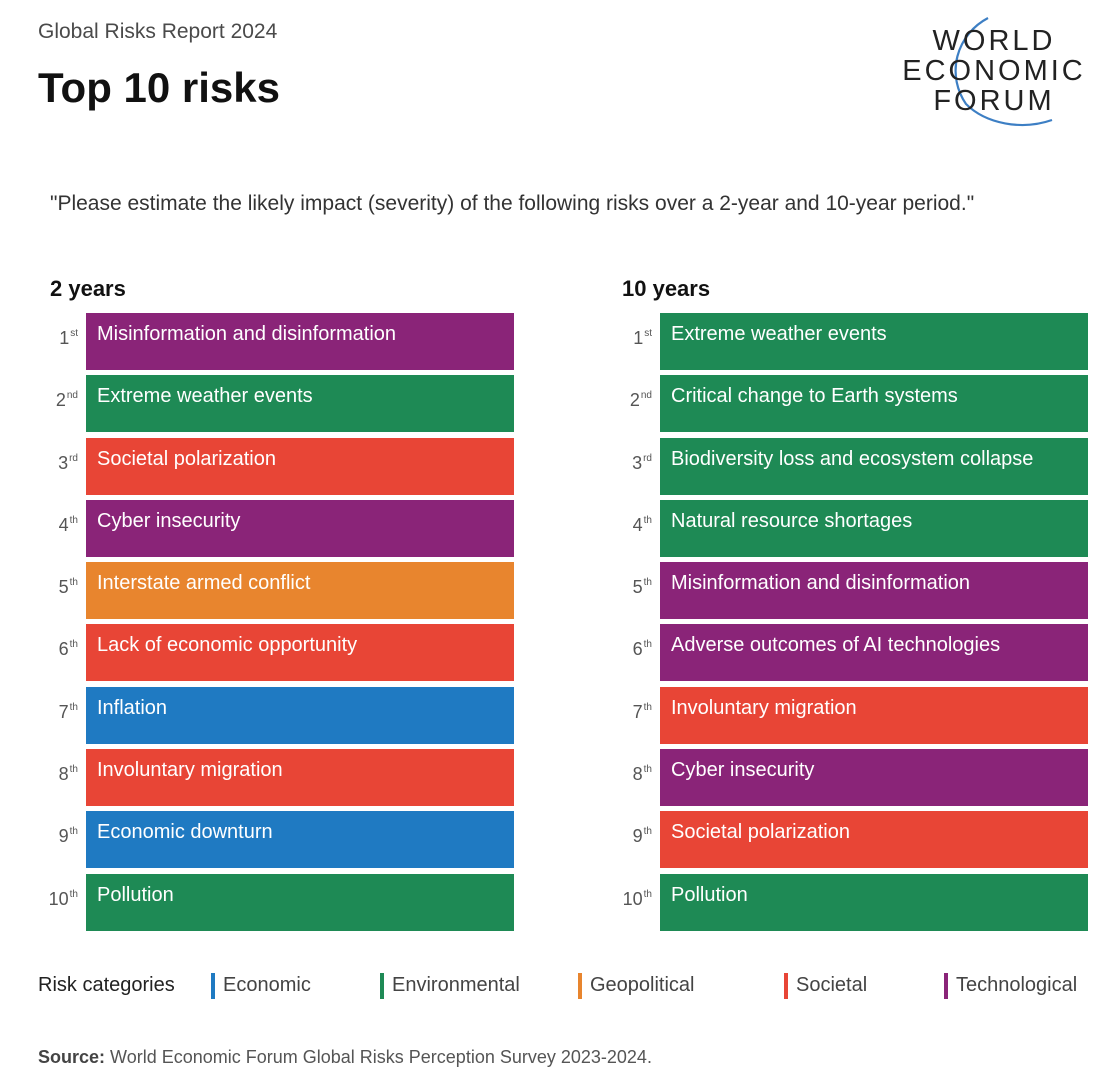 This screenshot has width=1115, height=1080. Describe the element at coordinates (946, 986) in the screenshot. I see `legend-swatch-technological` at that location.